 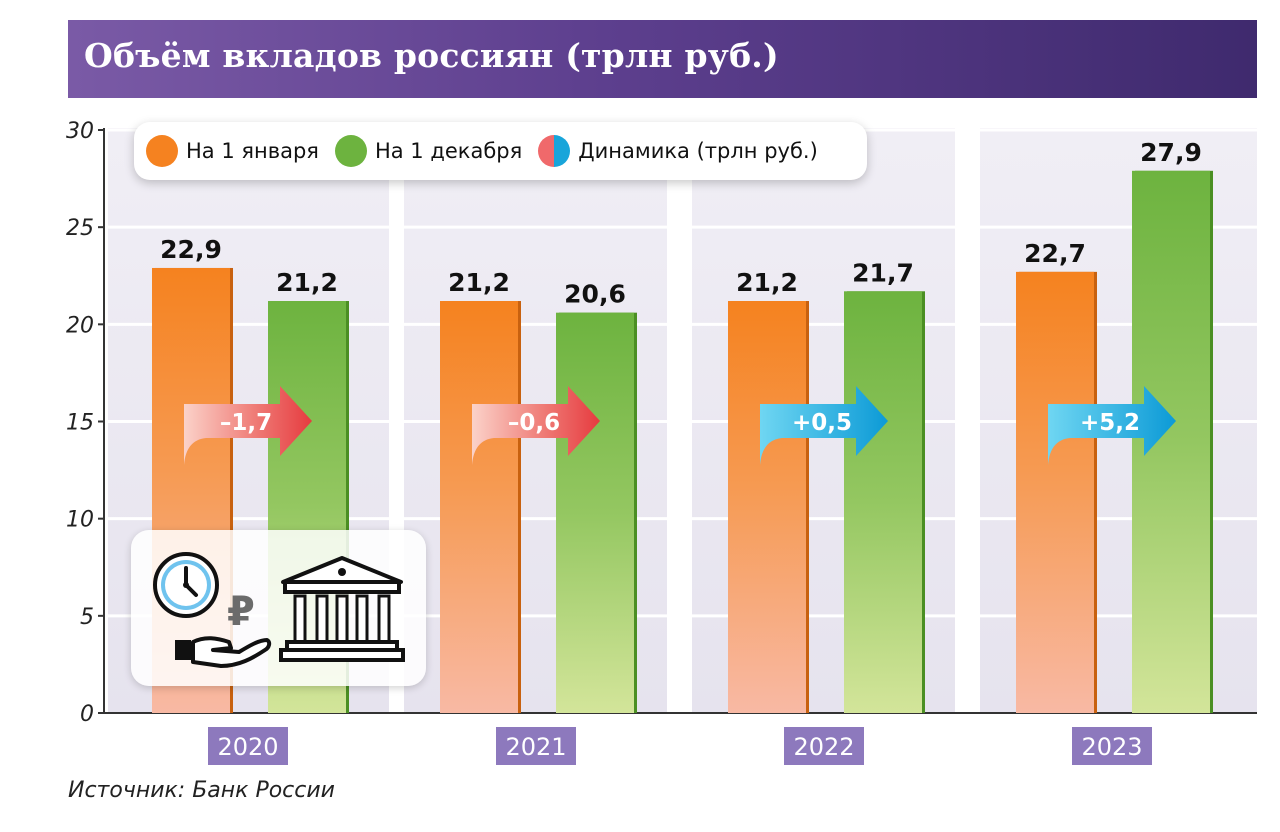 I want to click on year-label: 2020, so click(x=247, y=747).